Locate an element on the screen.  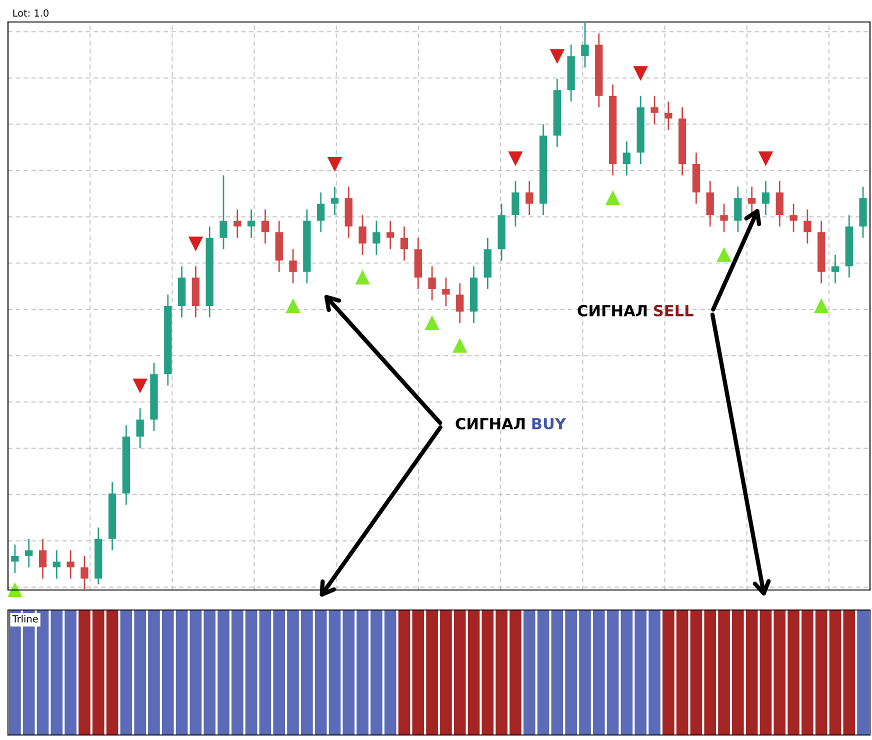
text: Lot: 1.0 is located at coordinates (30, 13).